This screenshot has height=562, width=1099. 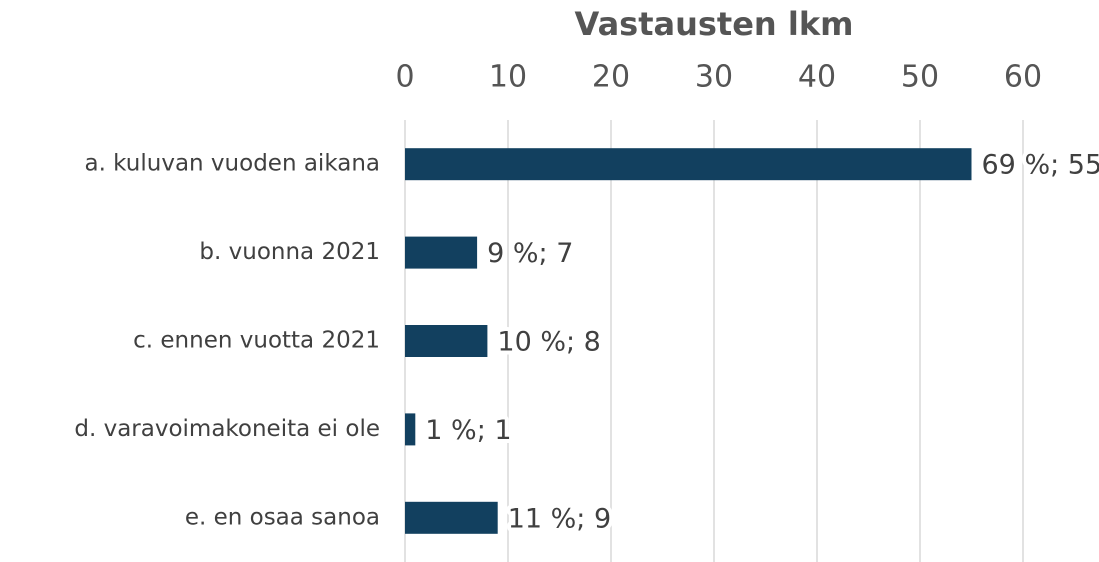 I want to click on y-tick-label: b. vuonna 2021, so click(x=289, y=252).